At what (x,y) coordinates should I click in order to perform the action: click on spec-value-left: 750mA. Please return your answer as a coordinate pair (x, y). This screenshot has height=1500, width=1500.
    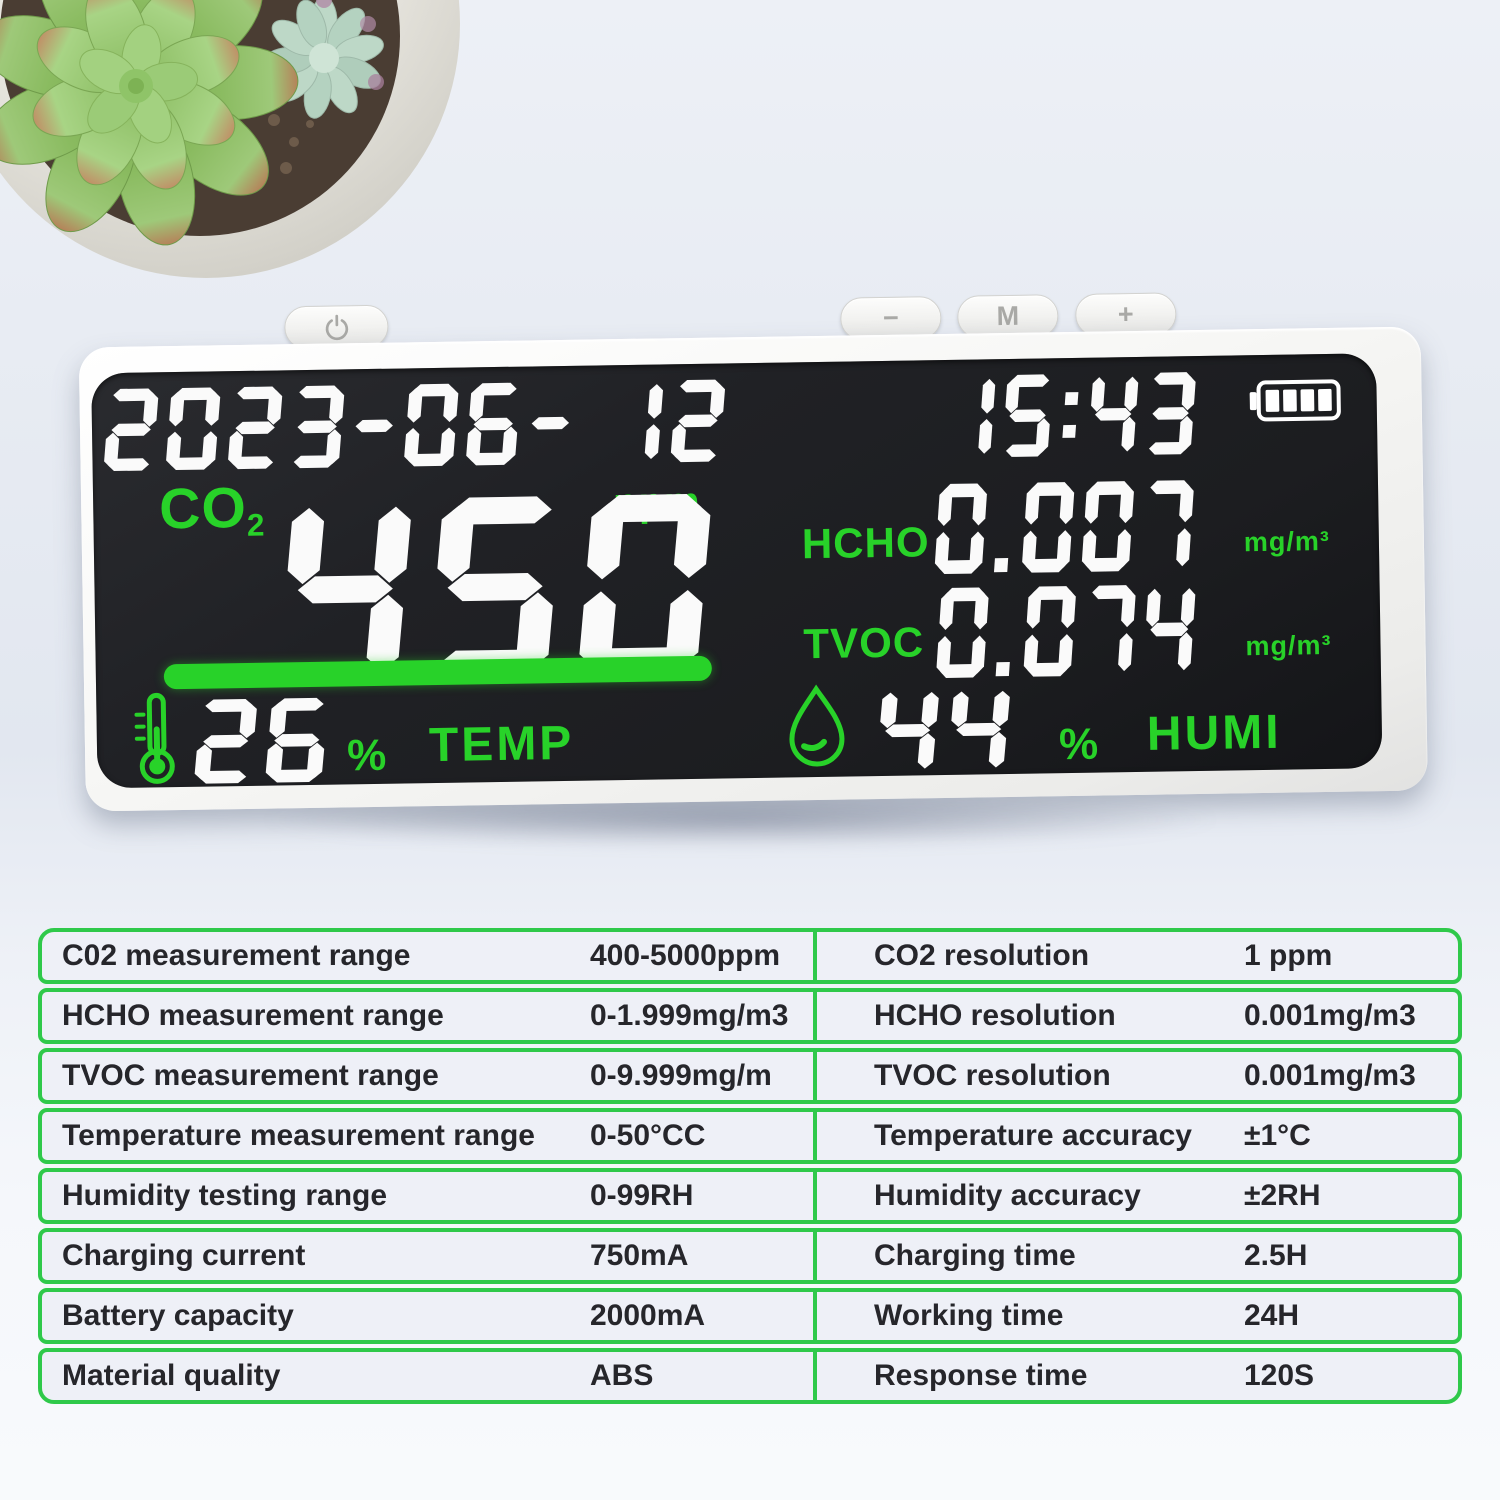
    Looking at the image, I should click on (639, 1255).